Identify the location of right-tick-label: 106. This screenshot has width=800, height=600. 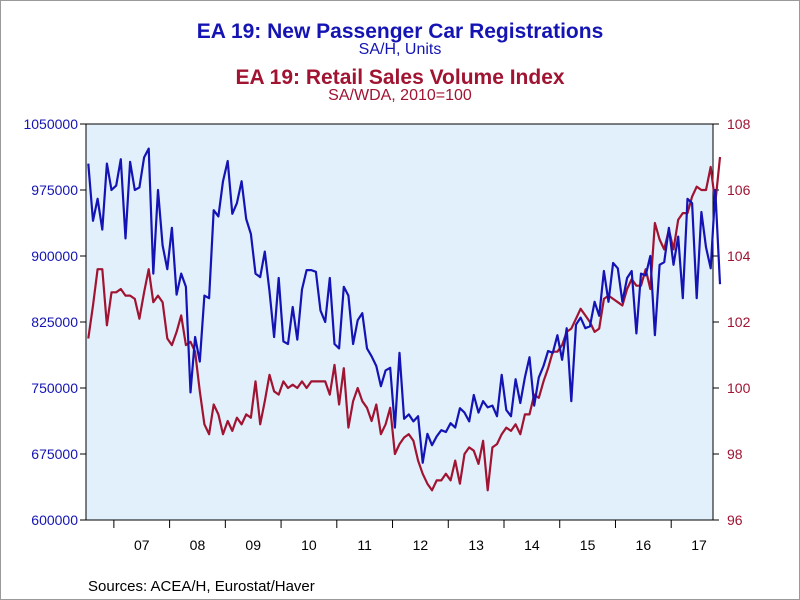
(739, 190).